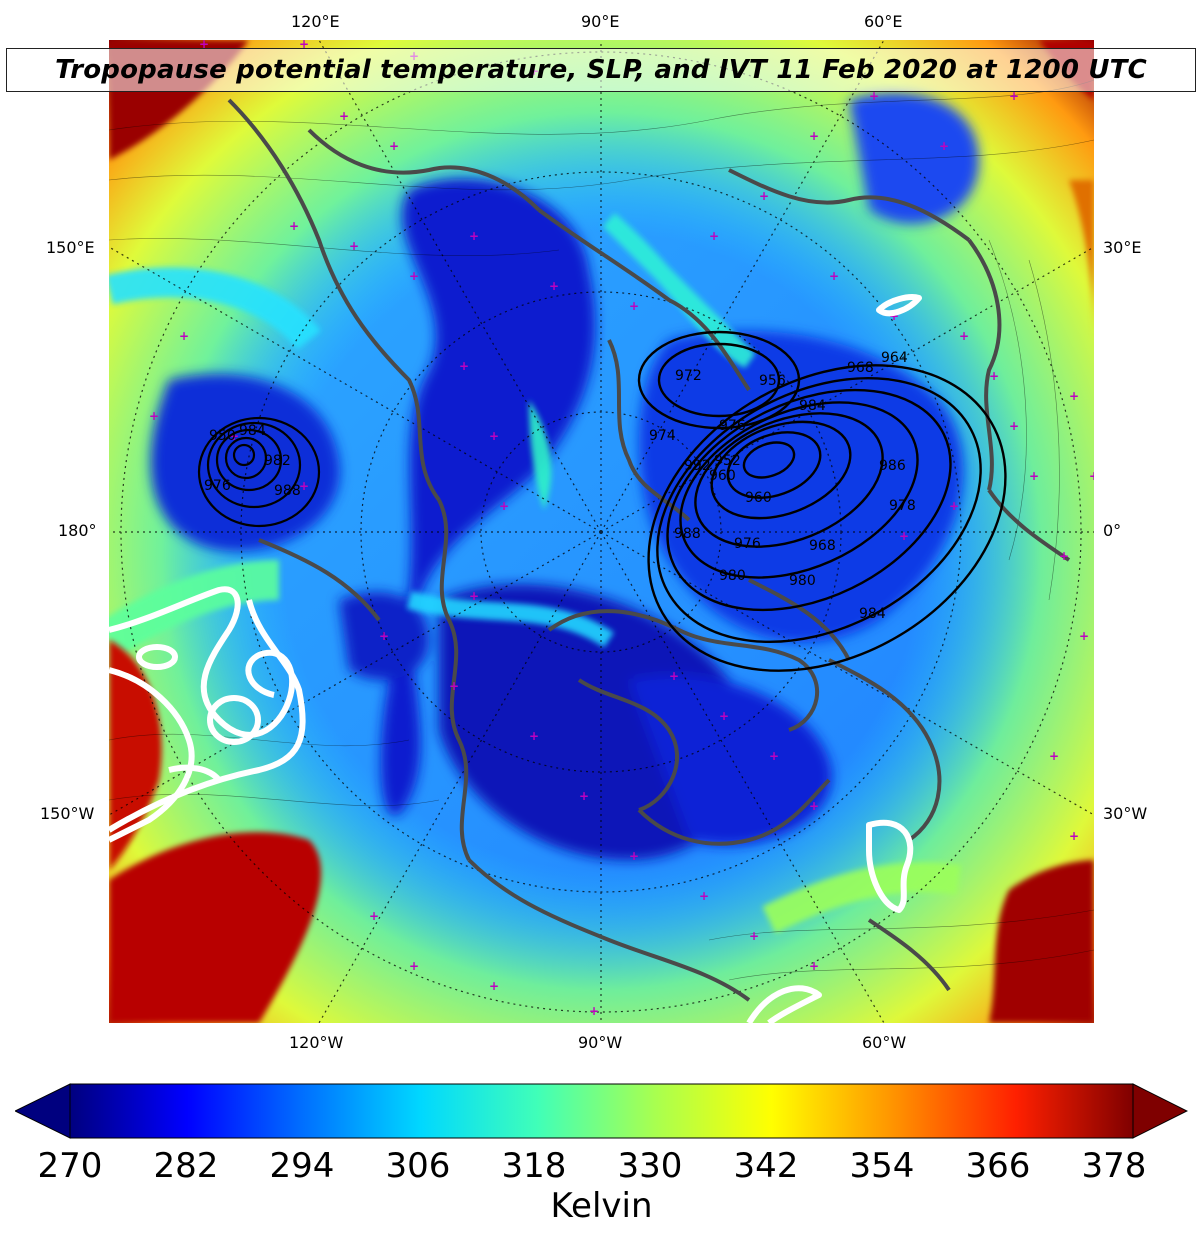 This screenshot has height=1238, width=1203. Describe the element at coordinates (43, 1111) in the screenshot. I see `colorbar-low-extend` at that location.